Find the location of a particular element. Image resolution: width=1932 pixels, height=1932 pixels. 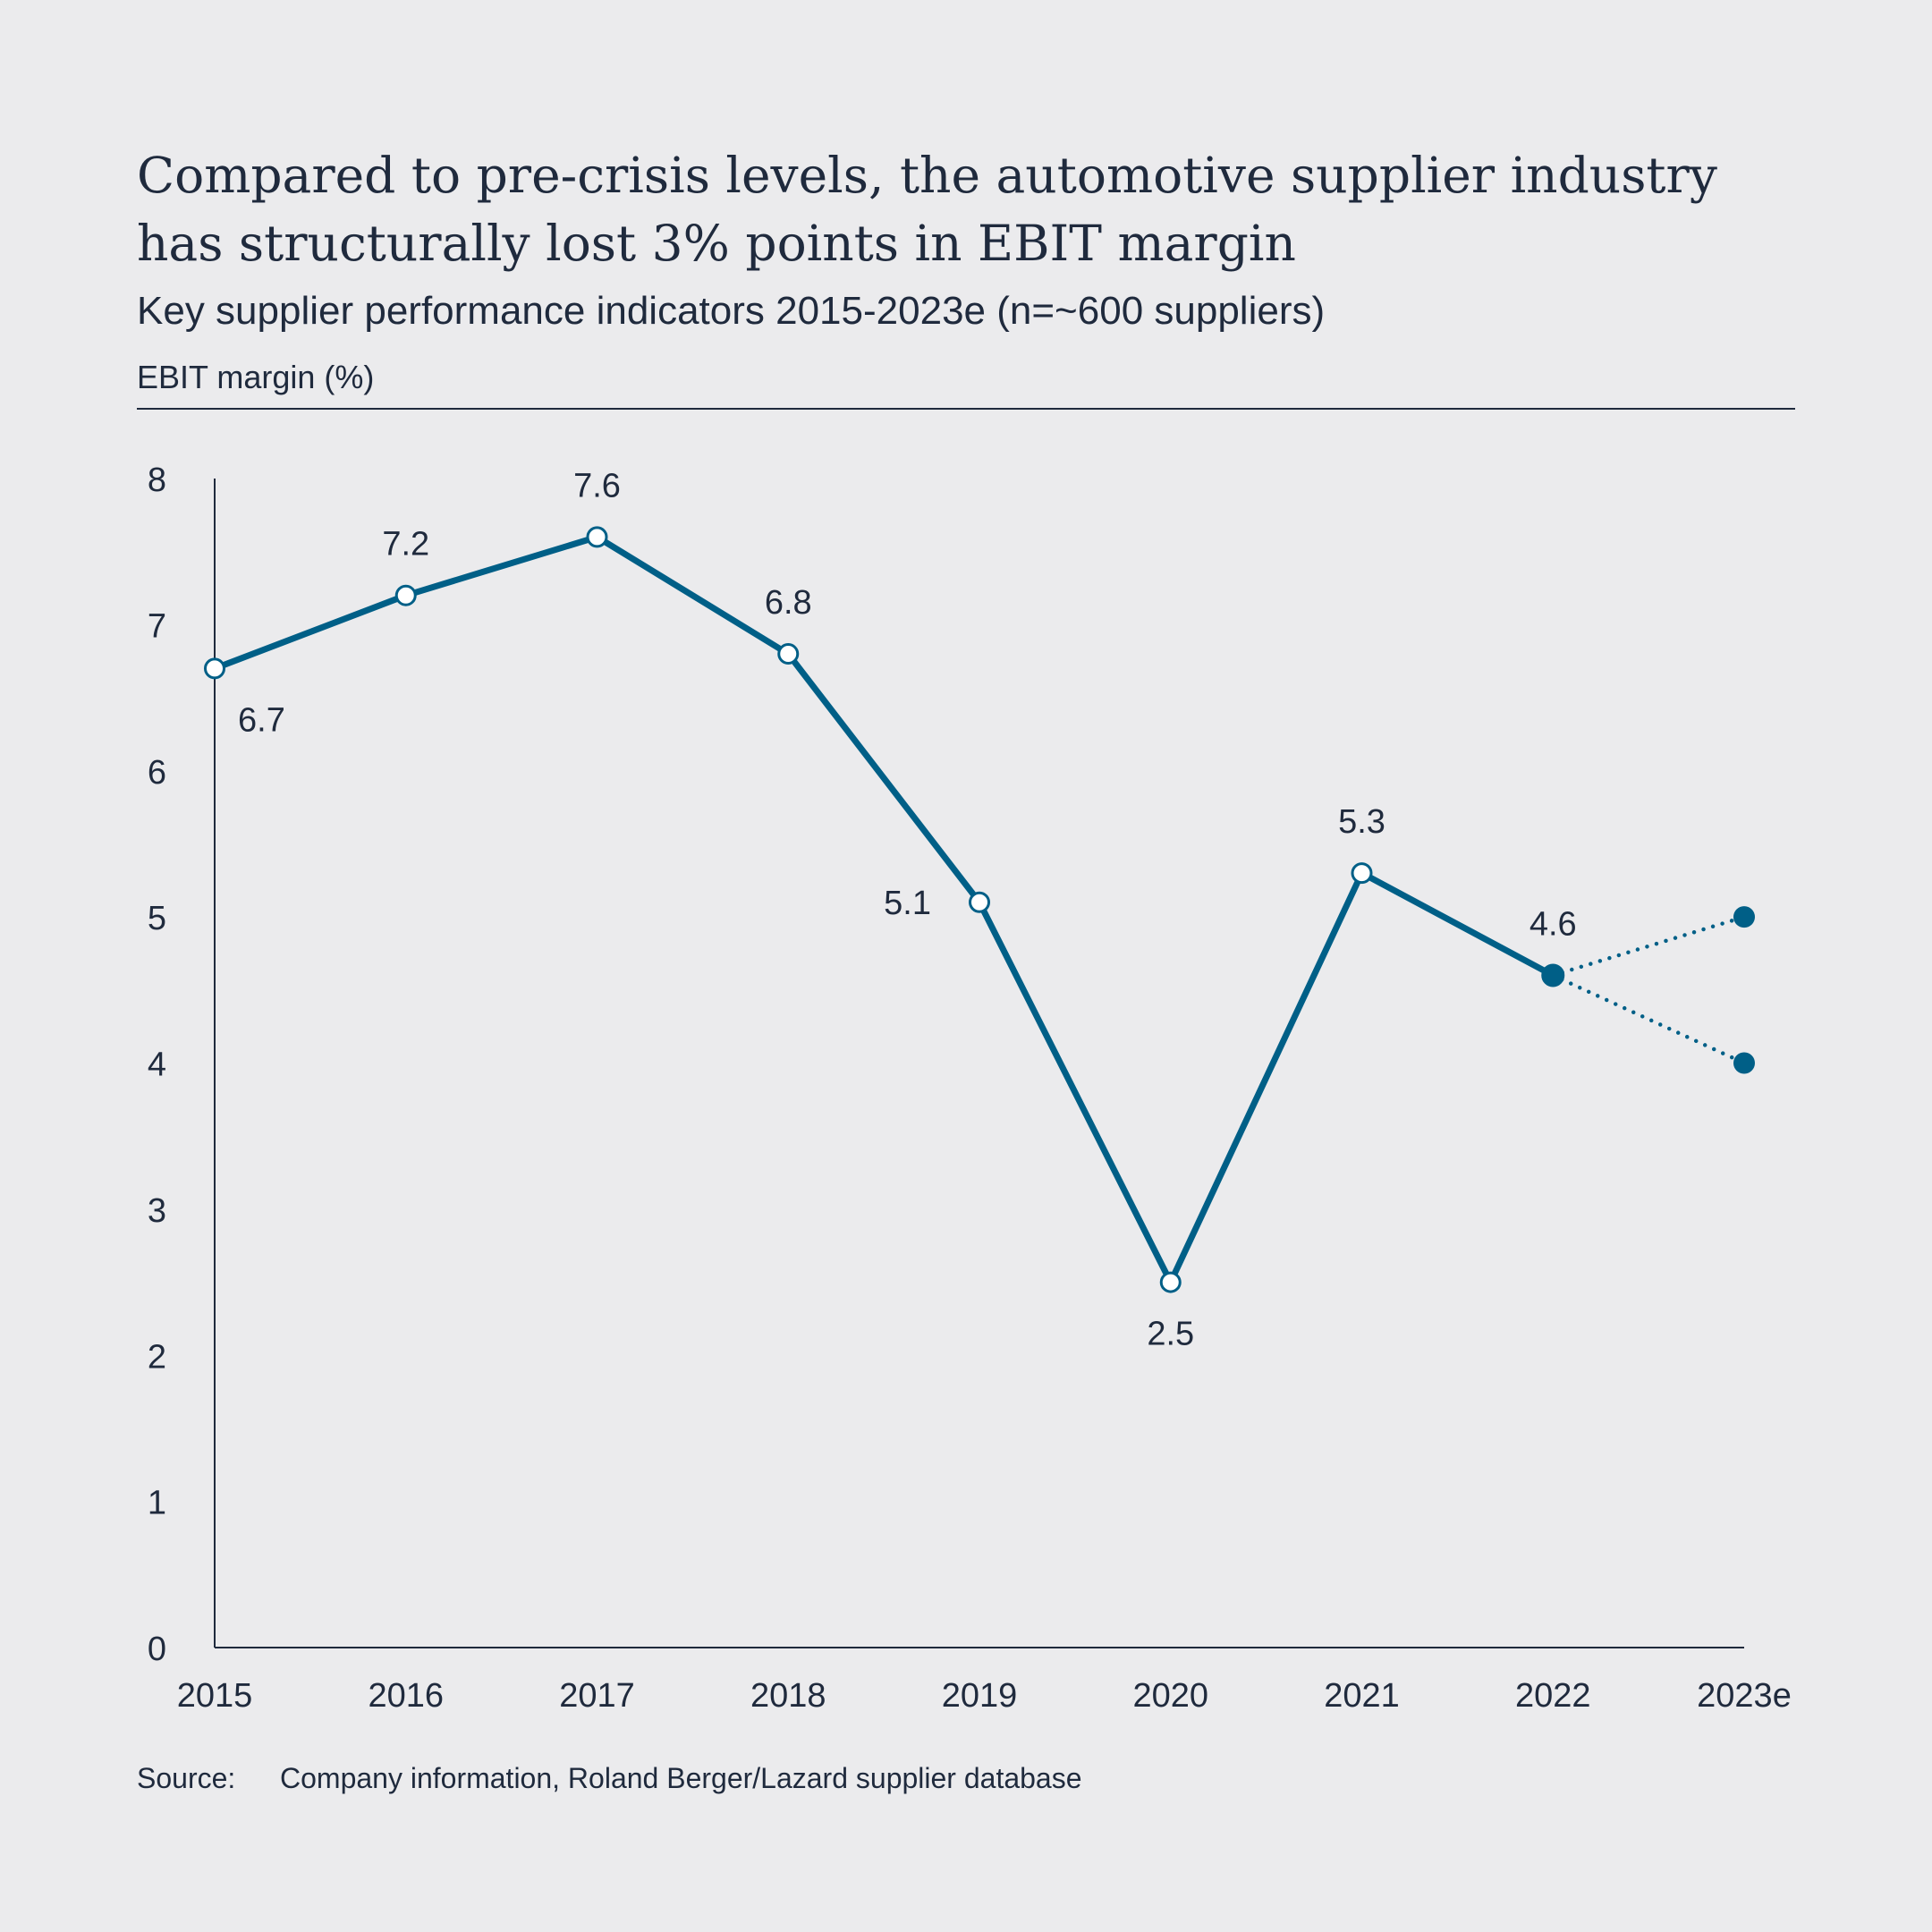

data-label: 7.6 is located at coordinates (597, 485).